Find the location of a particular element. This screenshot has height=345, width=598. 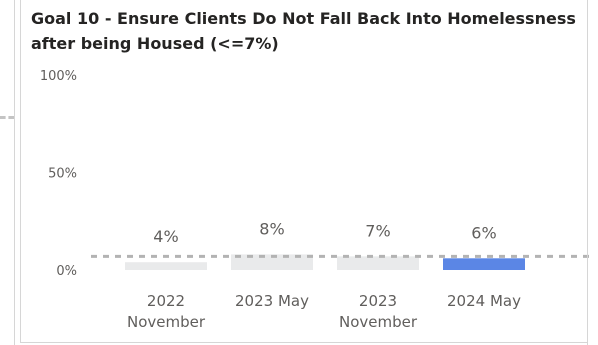

y-tick-label: 50% is located at coordinates (62, 174).